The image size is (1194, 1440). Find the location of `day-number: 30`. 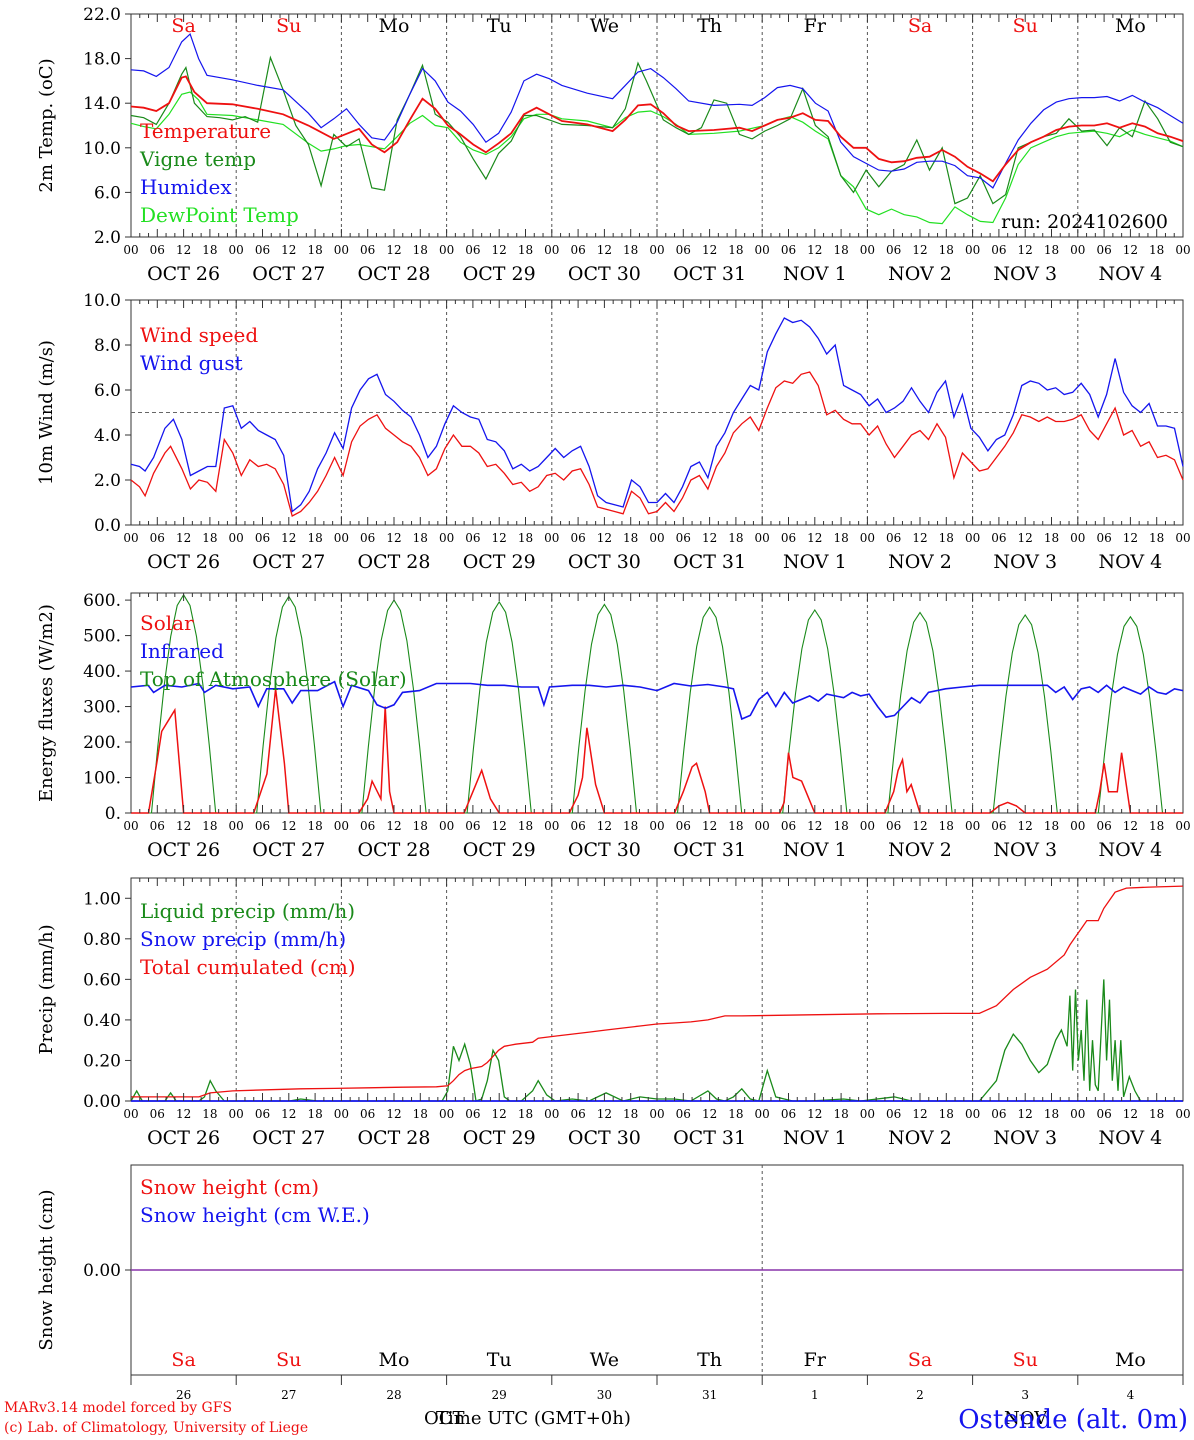

day-number: 30 is located at coordinates (604, 1395).